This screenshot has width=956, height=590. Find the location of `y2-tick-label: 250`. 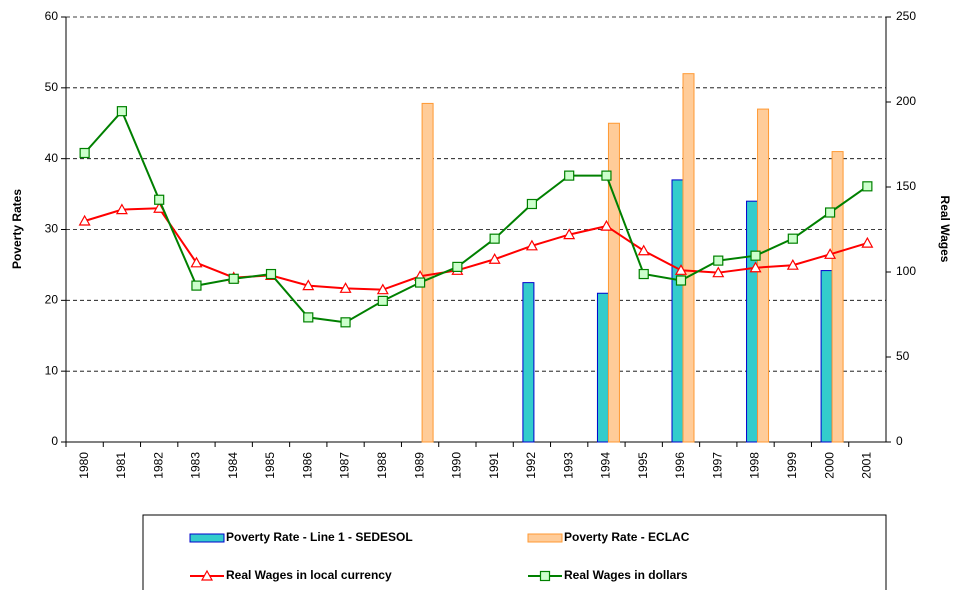

y2-tick-label: 250 is located at coordinates (906, 16).